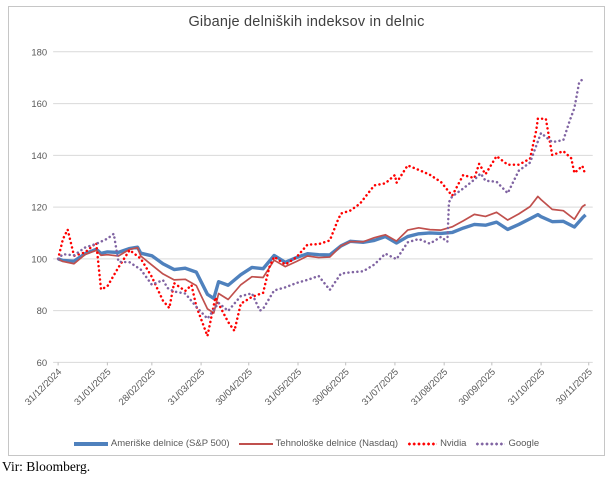  What do you see at coordinates (234, 387) in the screenshot?
I see `svg-text: 30/04/2025` at bounding box center [234, 387].